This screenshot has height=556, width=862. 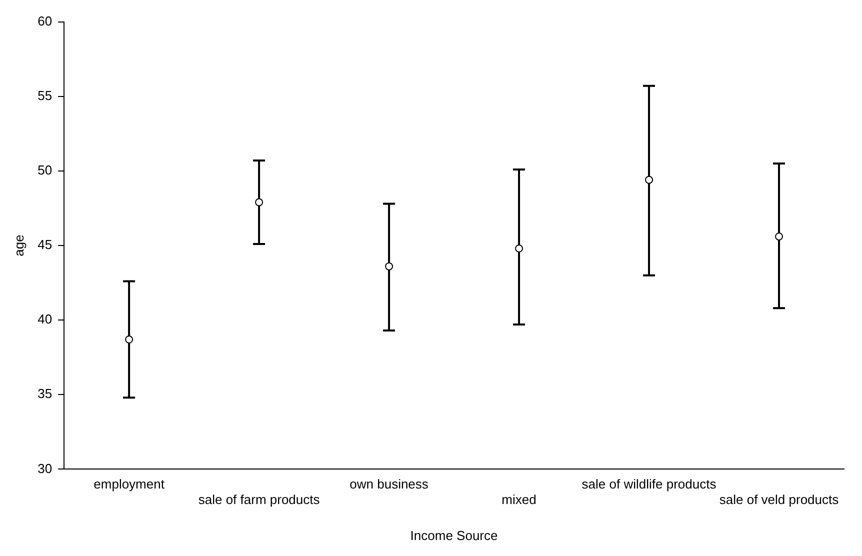 I want to click on y-tick-label: 45, so click(x=45, y=244).